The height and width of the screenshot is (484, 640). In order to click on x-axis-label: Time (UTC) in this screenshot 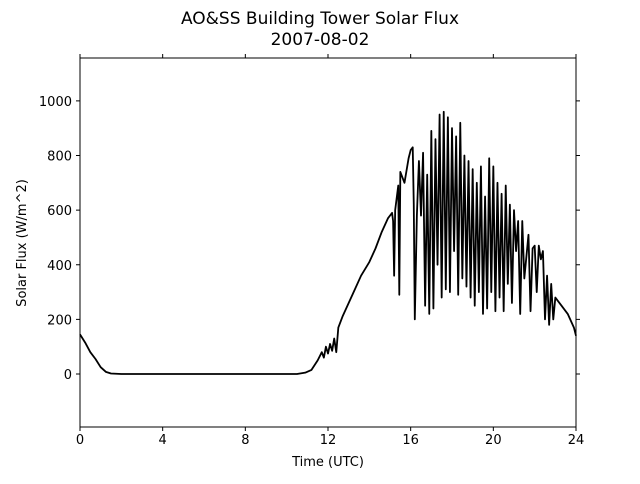, I will do `click(327, 462)`.